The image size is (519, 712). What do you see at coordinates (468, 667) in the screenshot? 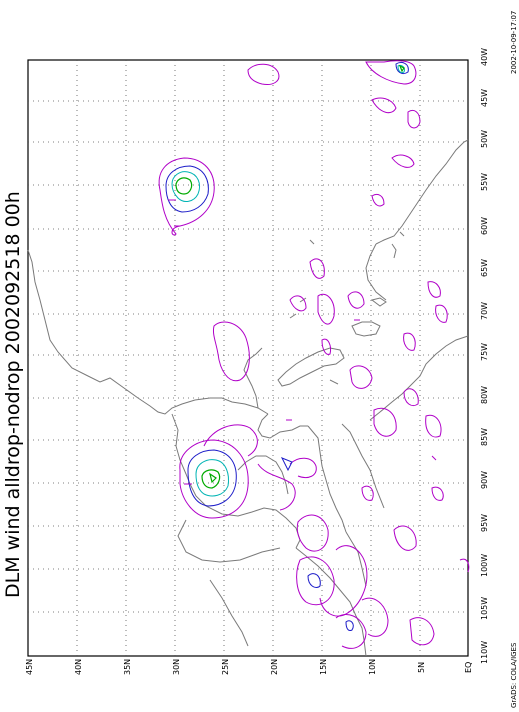
I see `lat-label-eq: EQ` at bounding box center [468, 667].